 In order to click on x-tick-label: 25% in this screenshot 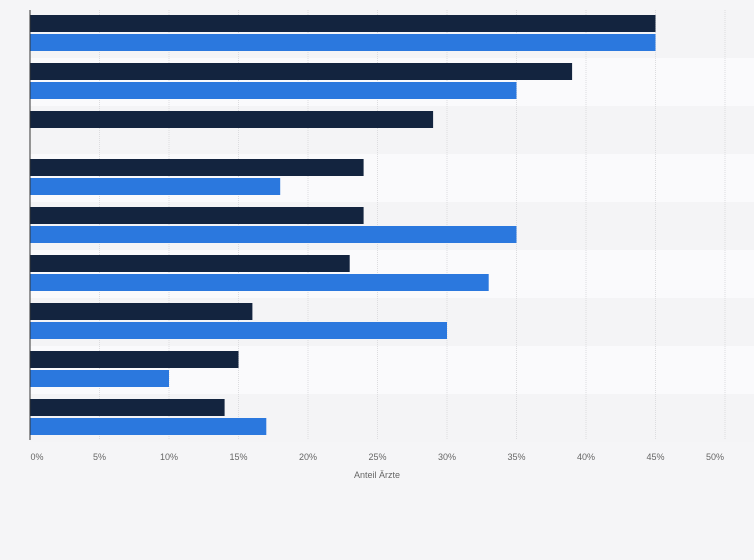, I will do `click(377, 457)`.